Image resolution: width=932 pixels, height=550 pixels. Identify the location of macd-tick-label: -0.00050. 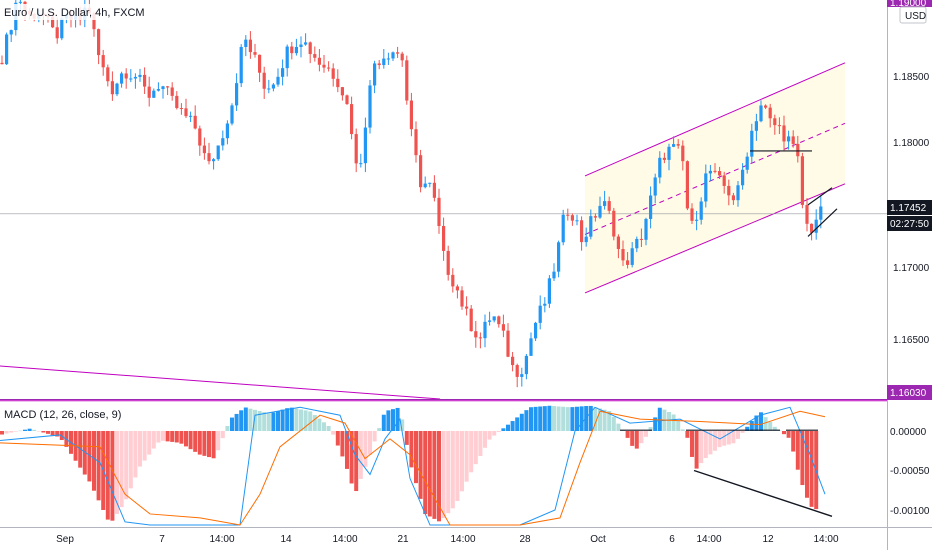
(910, 471).